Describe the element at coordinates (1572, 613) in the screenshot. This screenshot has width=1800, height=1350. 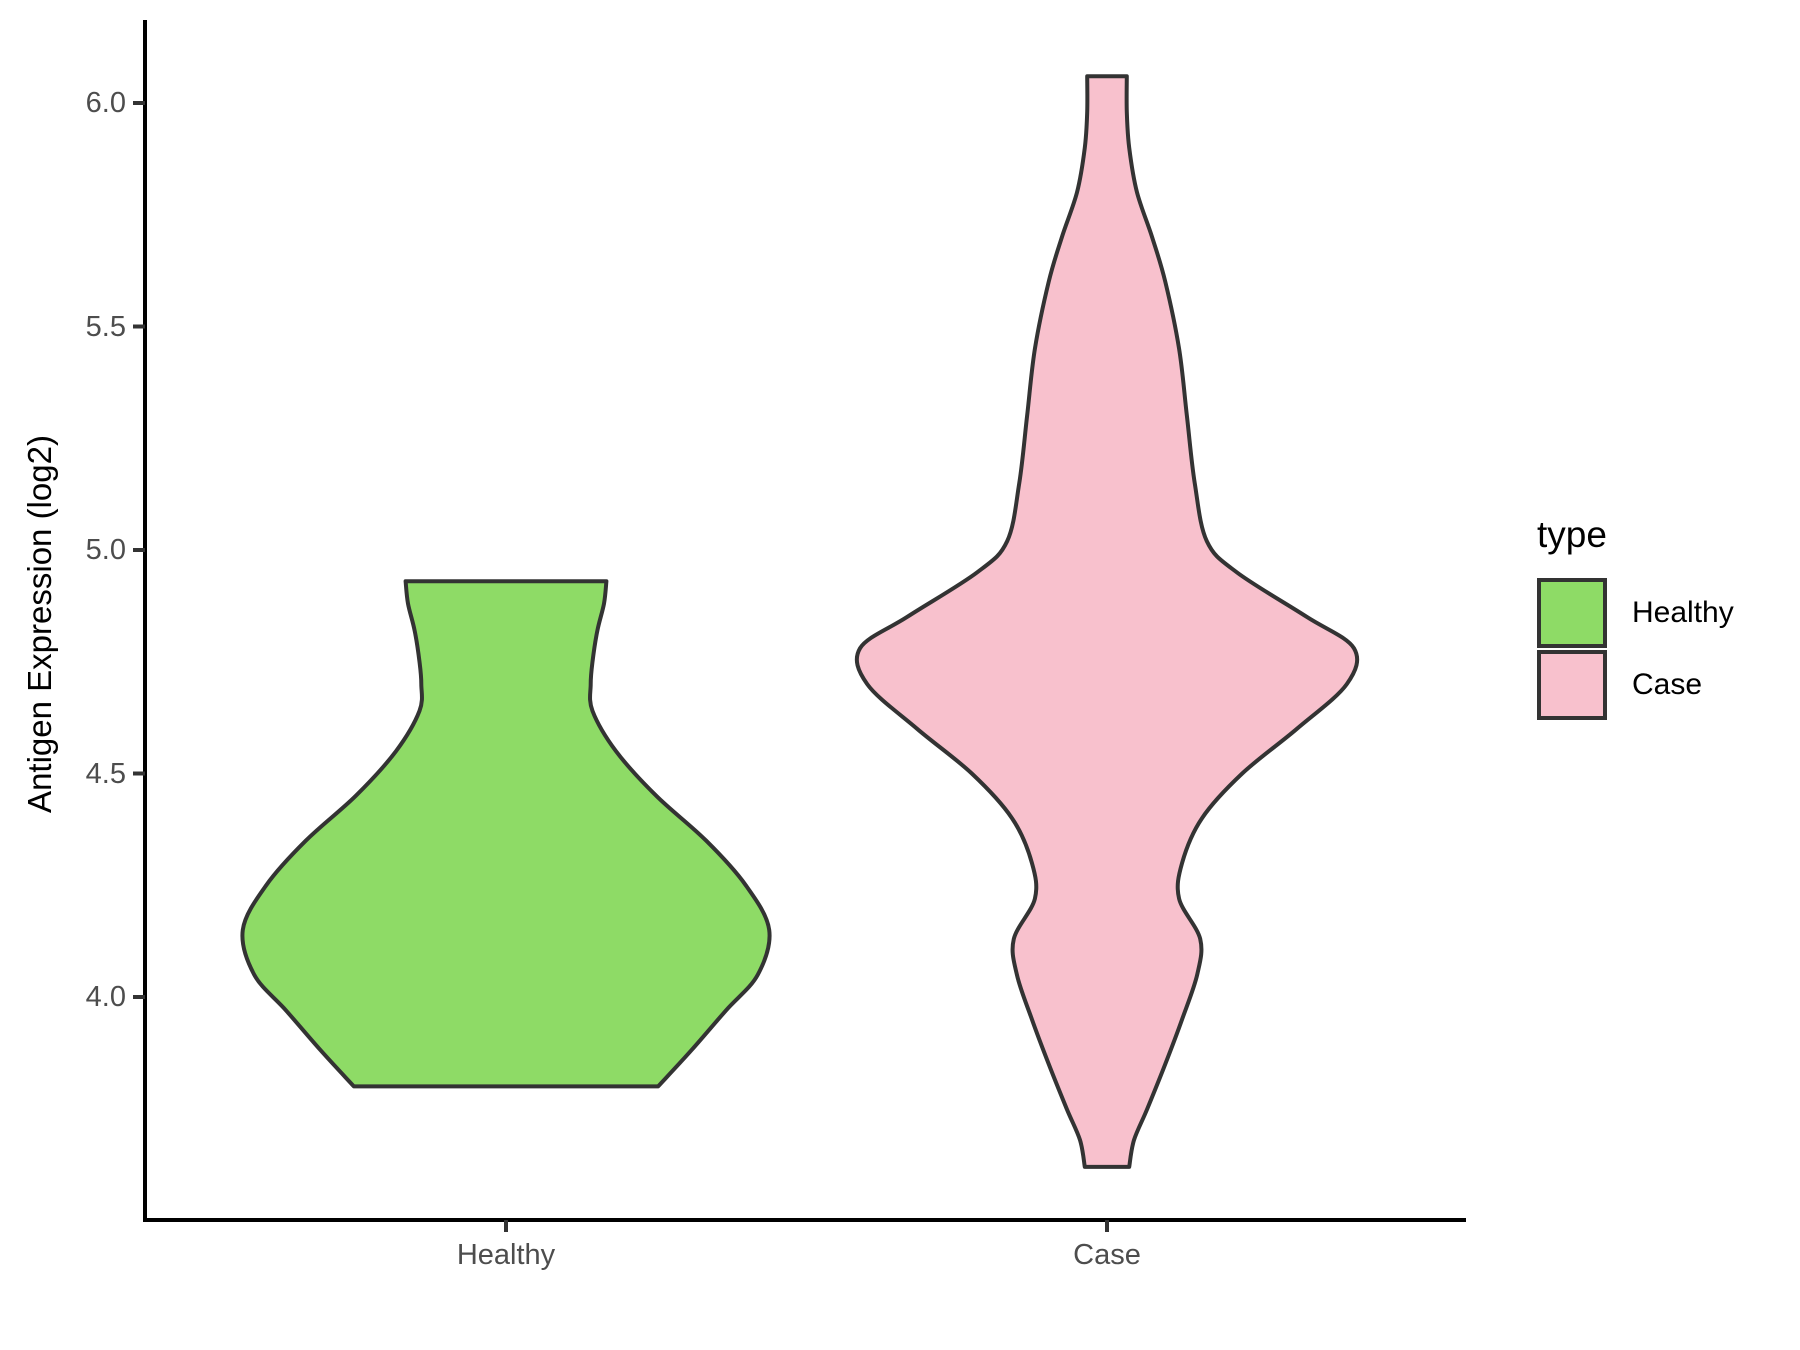
I see `legend-swatch-healthy` at that location.